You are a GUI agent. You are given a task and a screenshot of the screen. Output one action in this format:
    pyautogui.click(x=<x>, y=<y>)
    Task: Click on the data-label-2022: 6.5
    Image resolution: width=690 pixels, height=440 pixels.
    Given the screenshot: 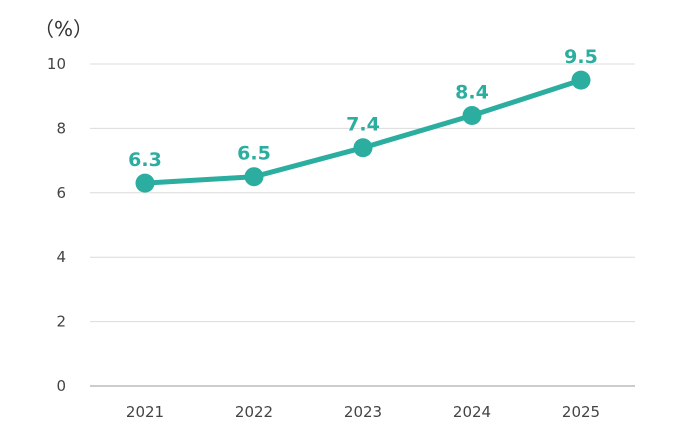 What is the action you would take?
    pyautogui.click(x=254, y=154)
    